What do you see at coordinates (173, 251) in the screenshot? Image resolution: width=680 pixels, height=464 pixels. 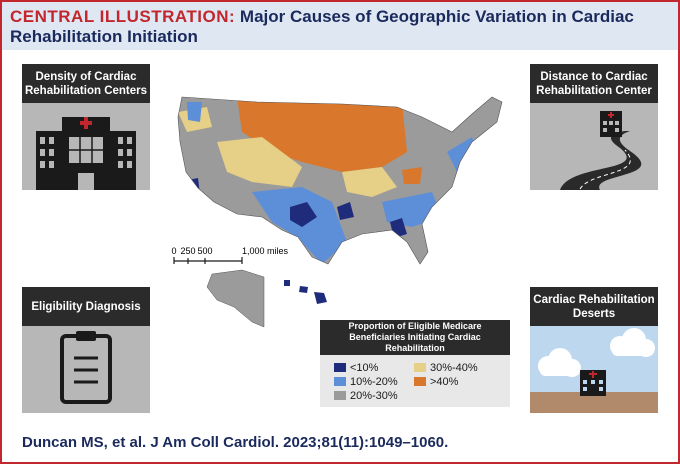 I see `scale-label: 0` at bounding box center [173, 251].